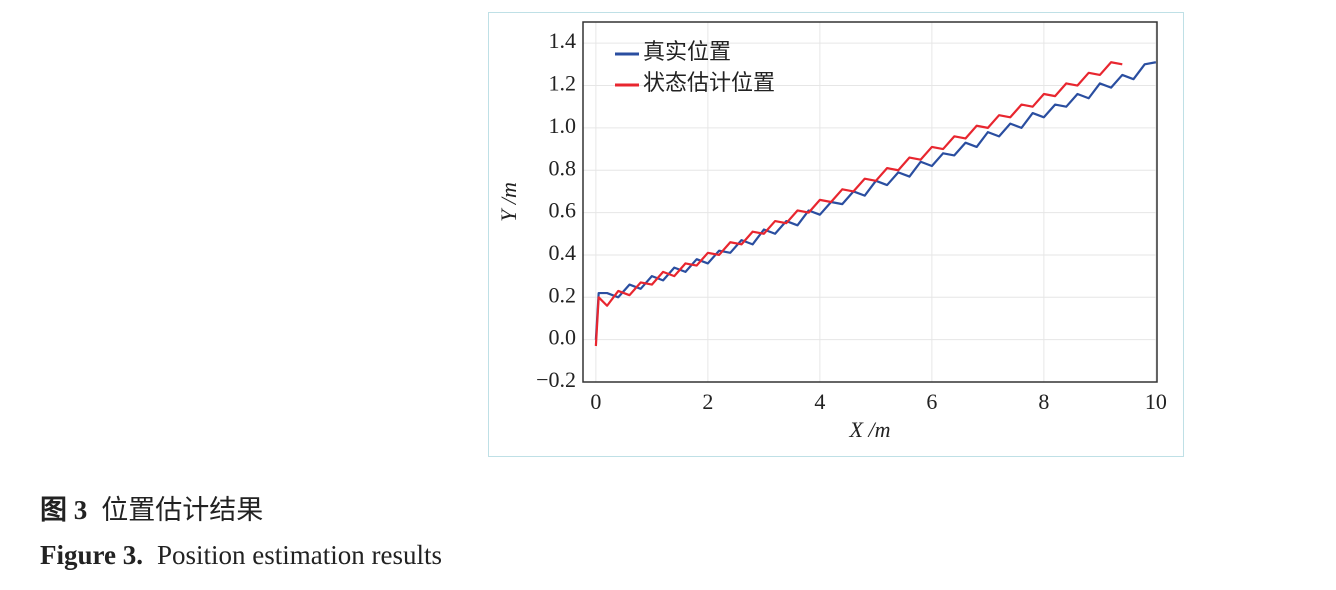 The width and height of the screenshot is (1336, 590). What do you see at coordinates (563, 210) in the screenshot?
I see `y-tick-label: 0.6` at bounding box center [563, 210].